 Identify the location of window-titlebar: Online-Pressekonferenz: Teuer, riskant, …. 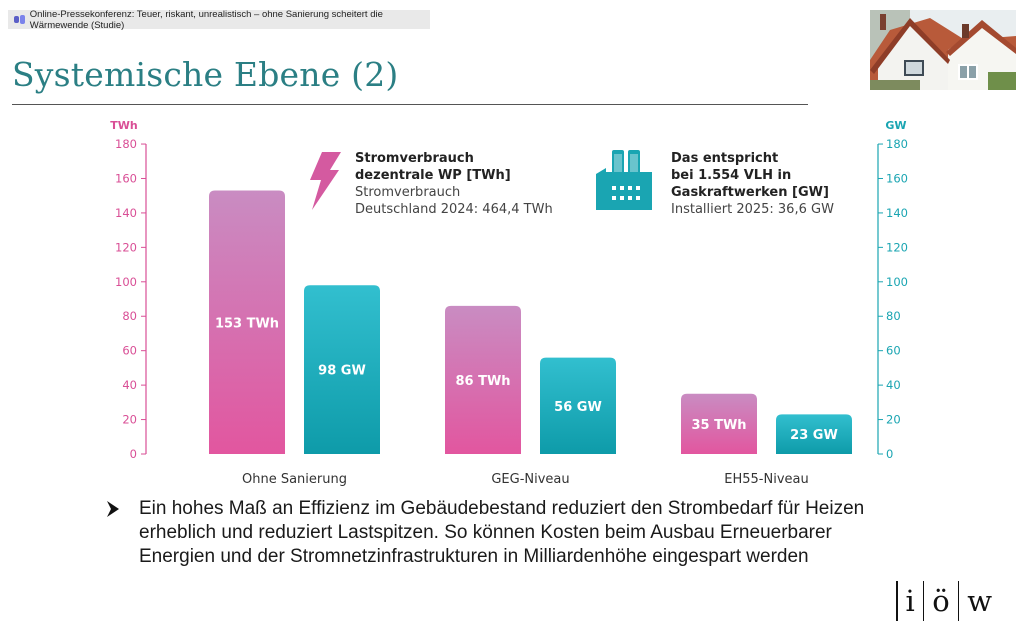
(219, 19).